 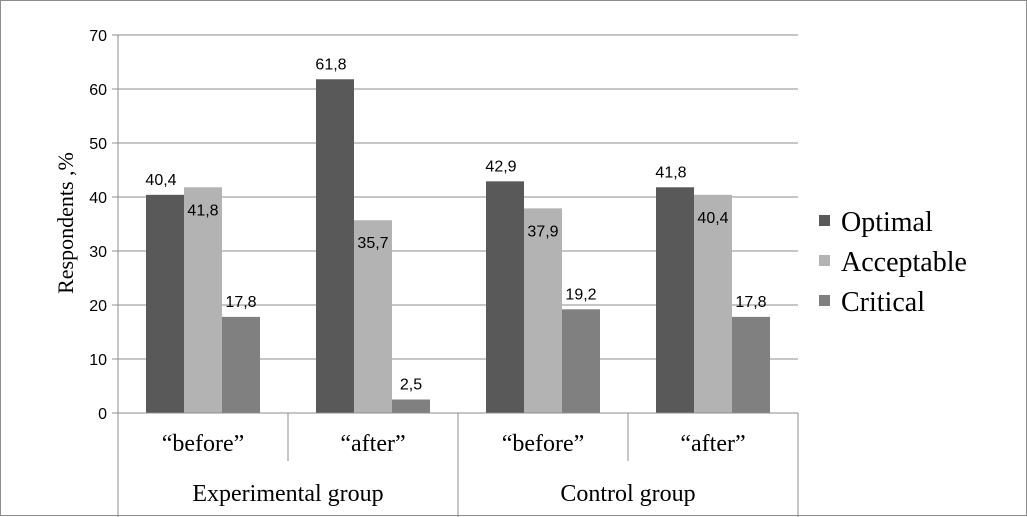 I want to click on y-tick-label: 70, so click(x=98, y=36).